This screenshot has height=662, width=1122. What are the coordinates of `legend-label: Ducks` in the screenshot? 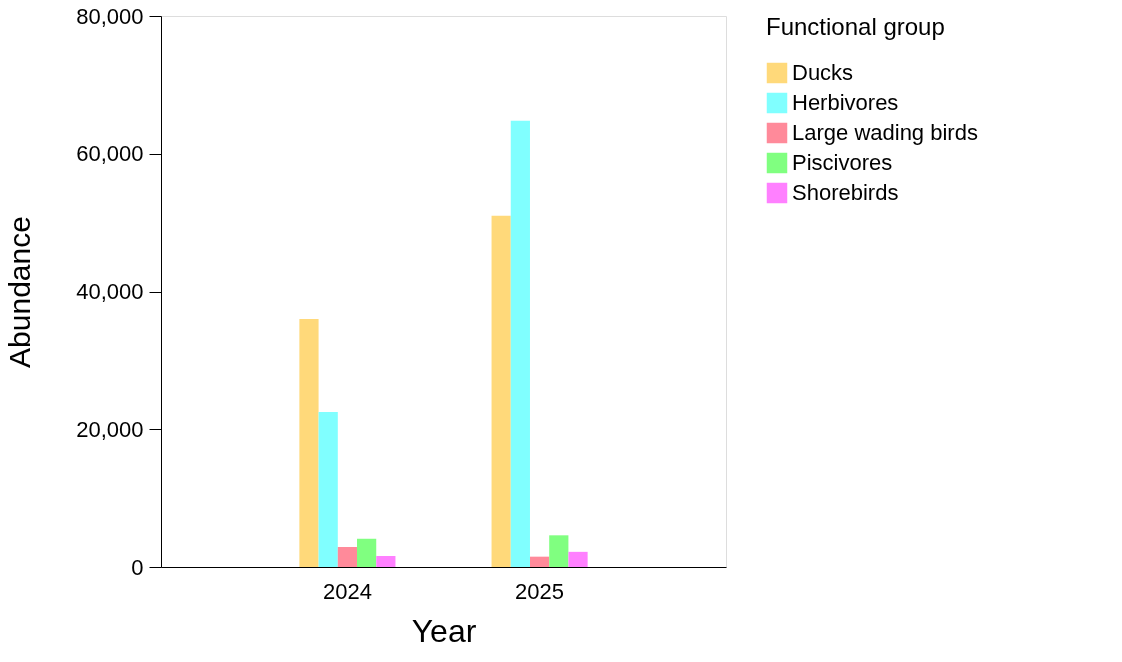 It's located at (823, 72).